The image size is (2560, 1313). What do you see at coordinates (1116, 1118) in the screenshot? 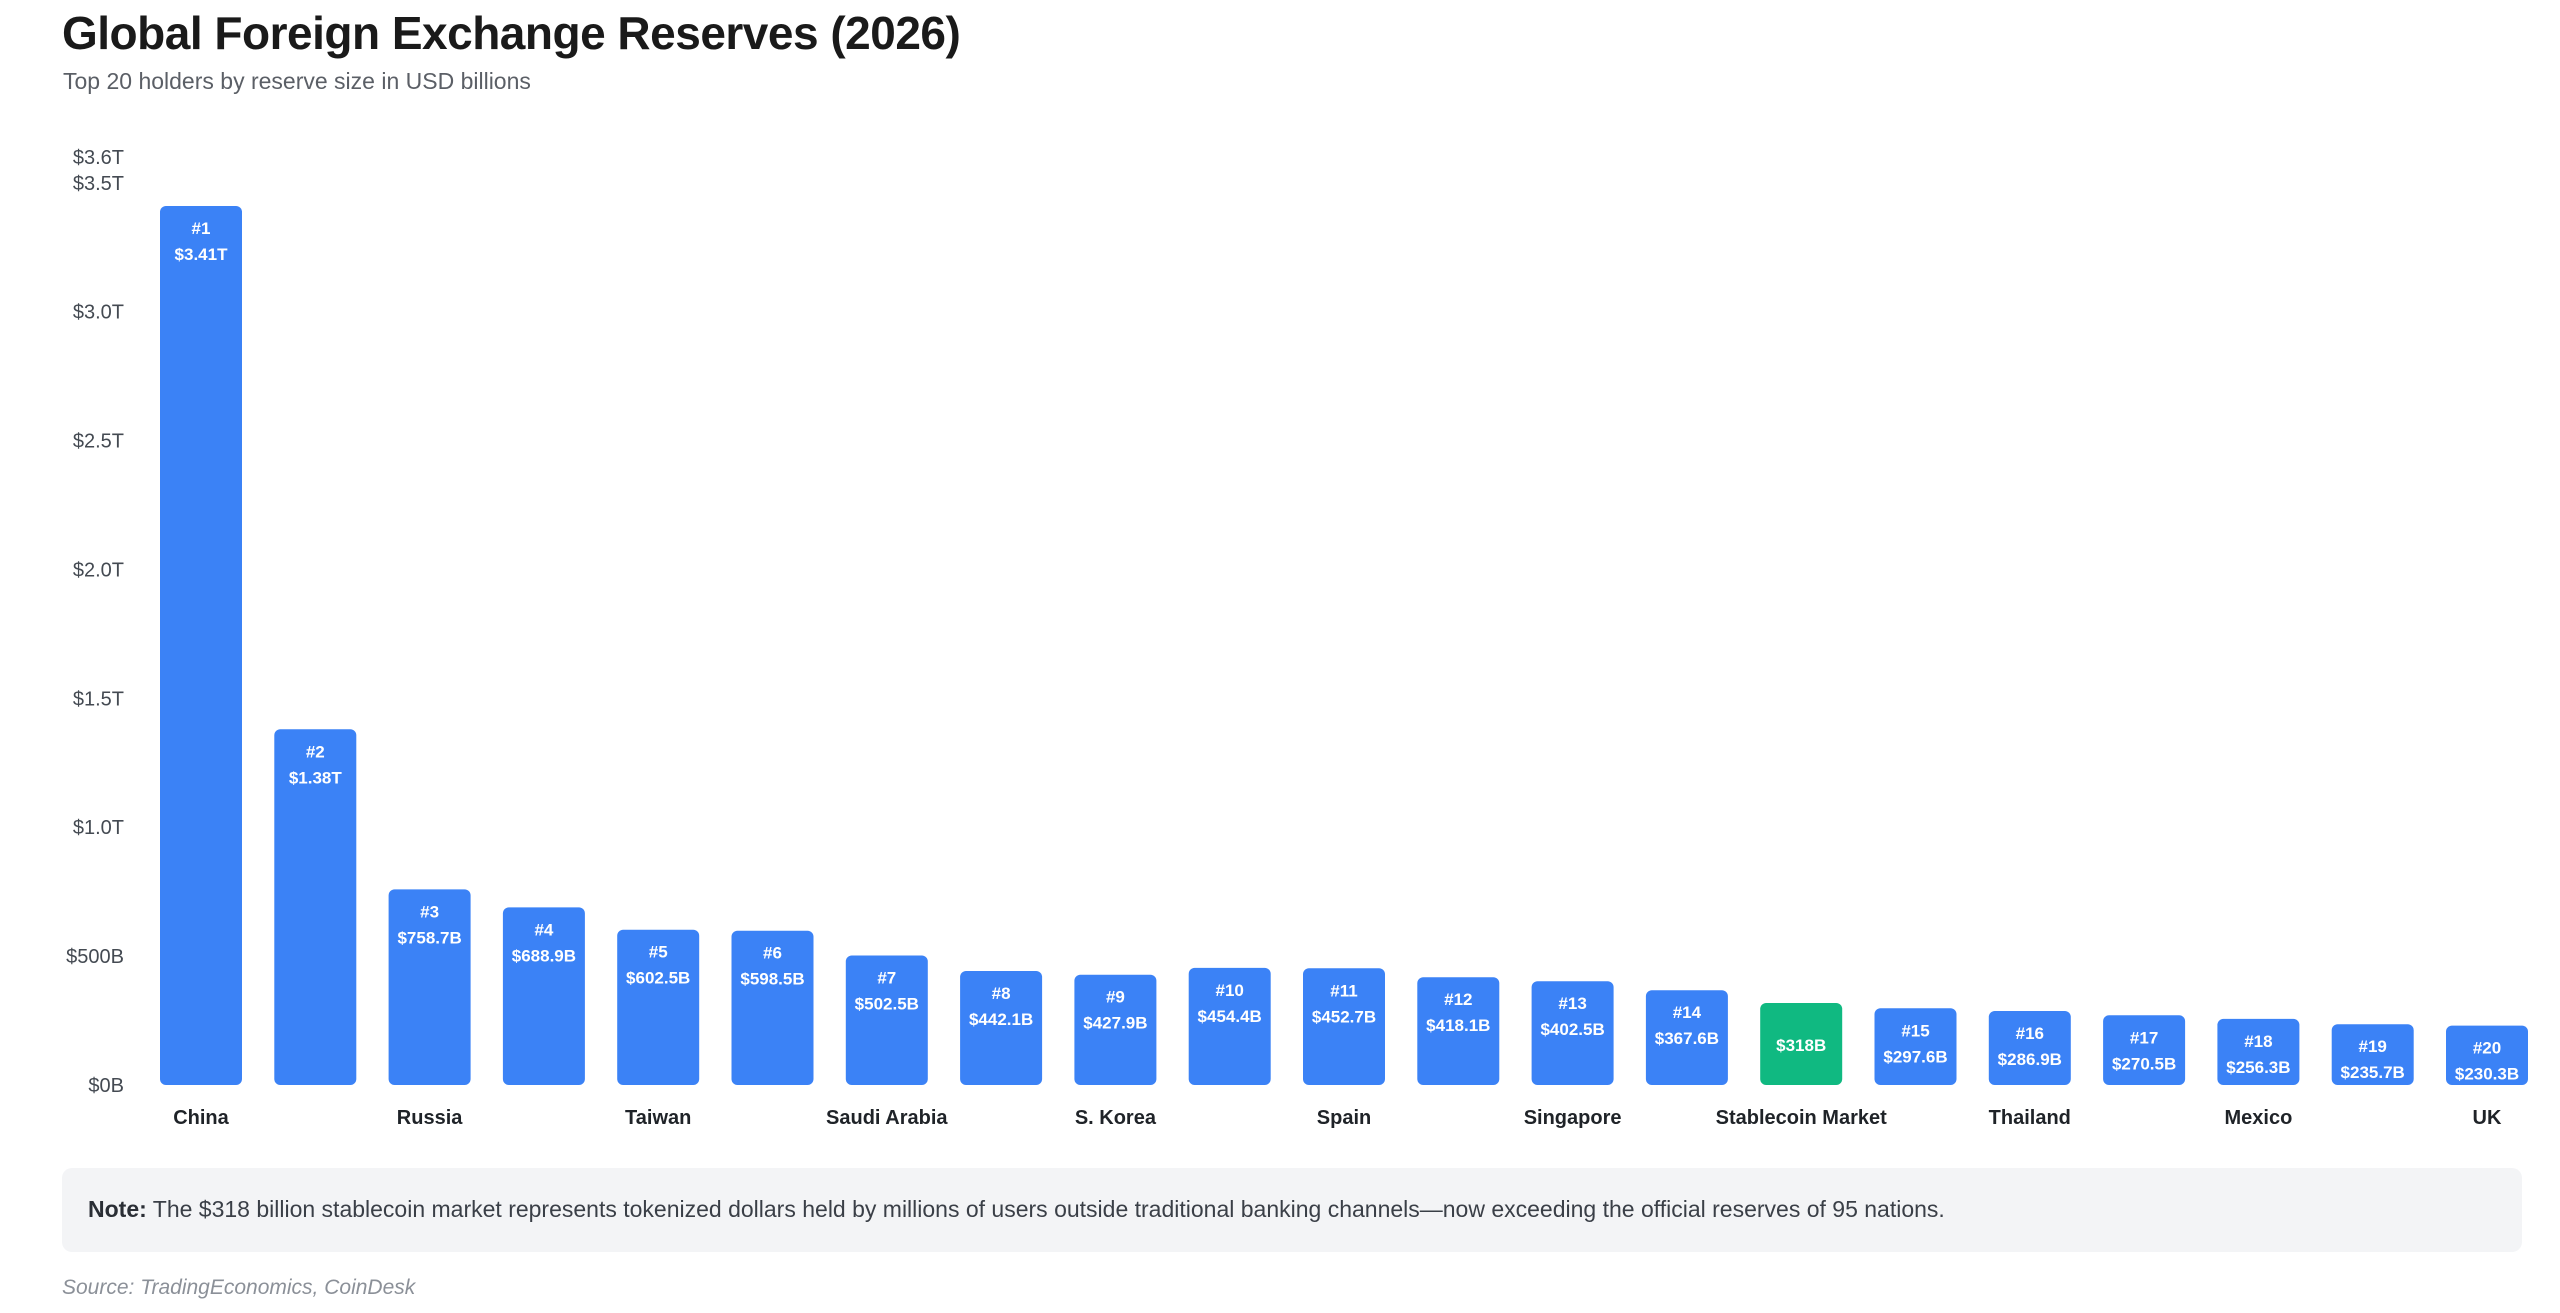
I see `x-tick-label: S. Korea` at bounding box center [1116, 1118].